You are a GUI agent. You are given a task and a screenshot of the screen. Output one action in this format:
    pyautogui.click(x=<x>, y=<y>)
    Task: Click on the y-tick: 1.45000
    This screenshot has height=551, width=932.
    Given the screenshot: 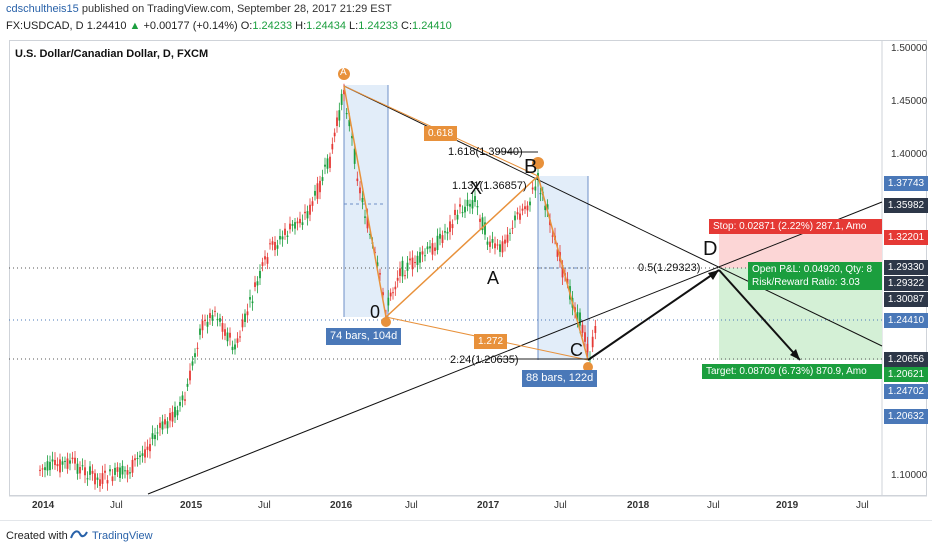 What is the action you would take?
    pyautogui.click(x=909, y=101)
    